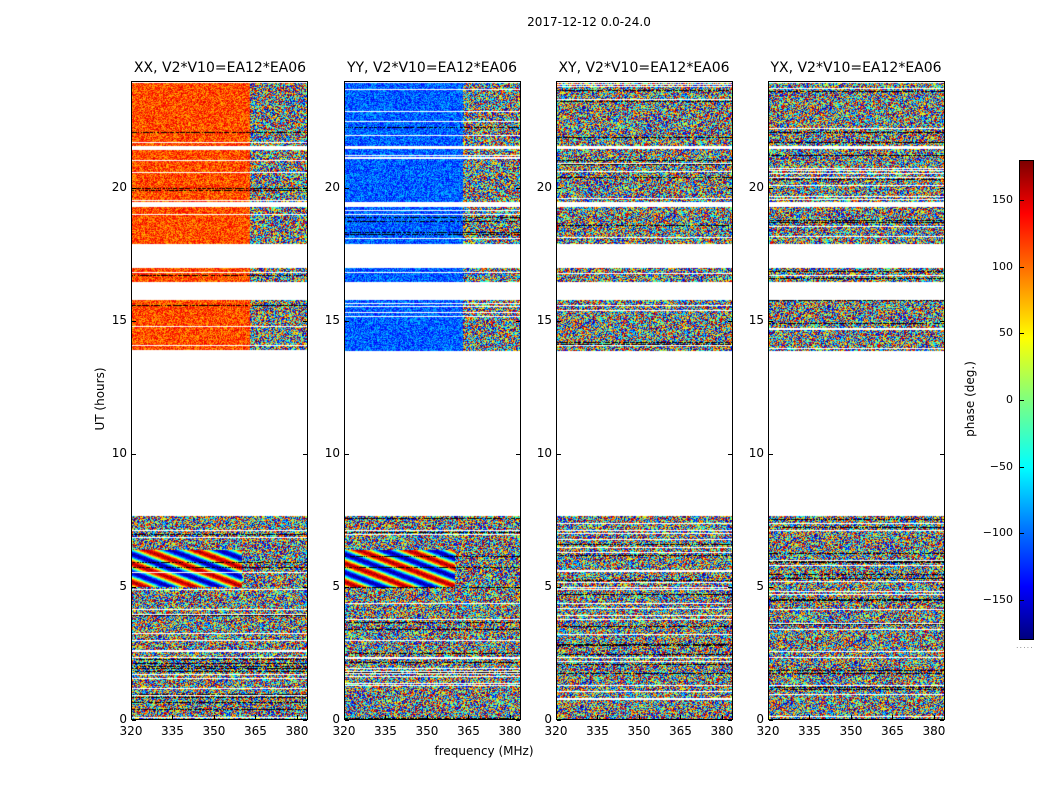 The image size is (1050, 800). I want to click on panel-xx, so click(219, 400).